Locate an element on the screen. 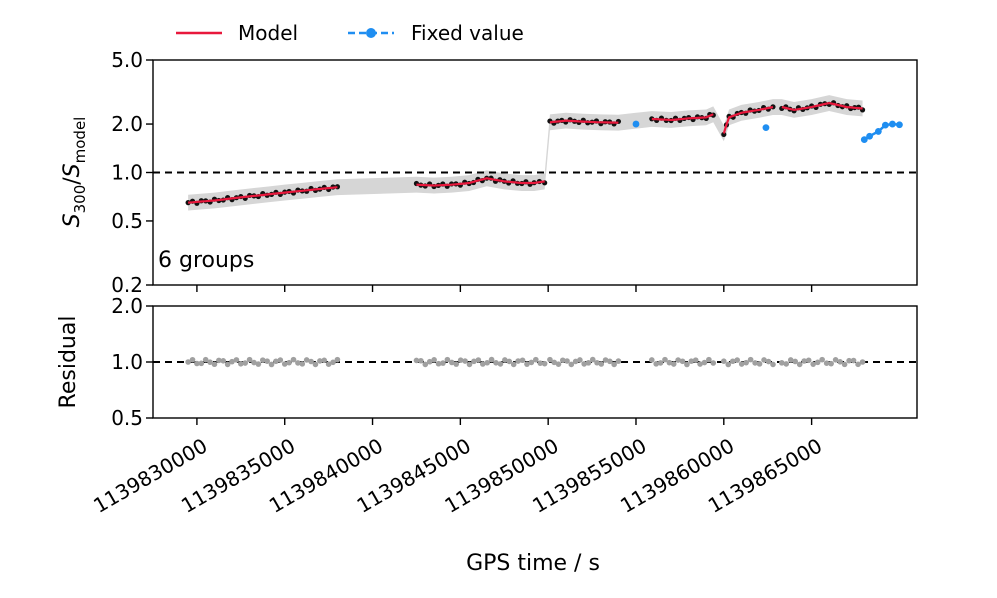 The height and width of the screenshot is (598, 997). y-tick-label: 0.5 is located at coordinates (127, 221).